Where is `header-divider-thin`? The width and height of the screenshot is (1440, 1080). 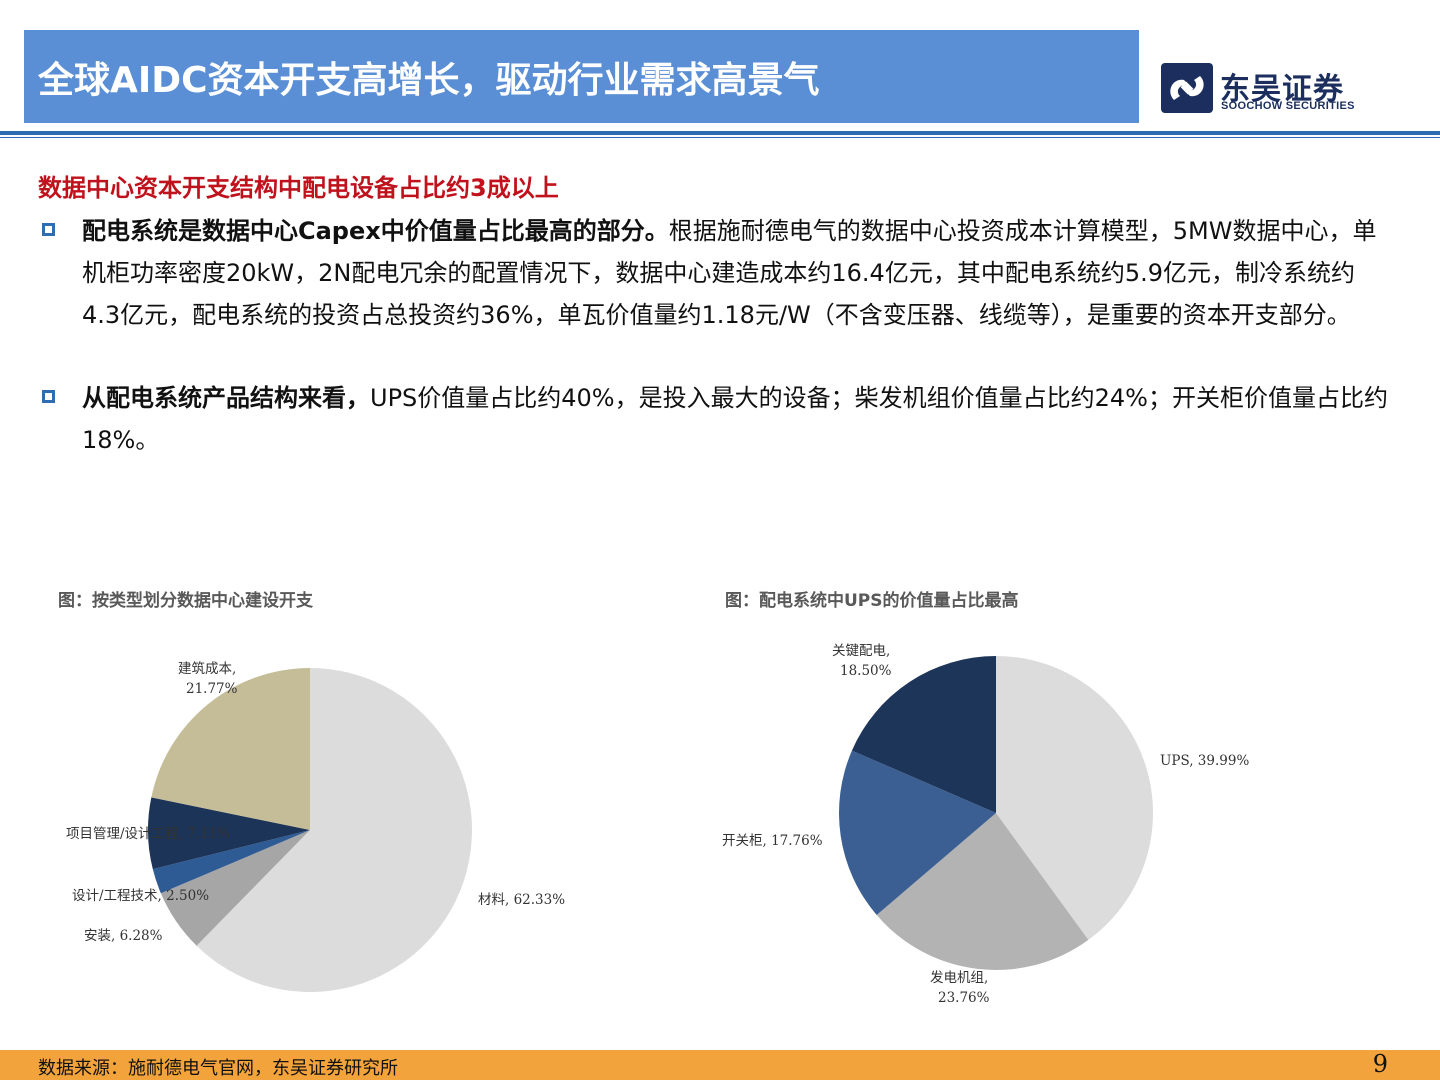
header-divider-thin is located at coordinates (720, 137).